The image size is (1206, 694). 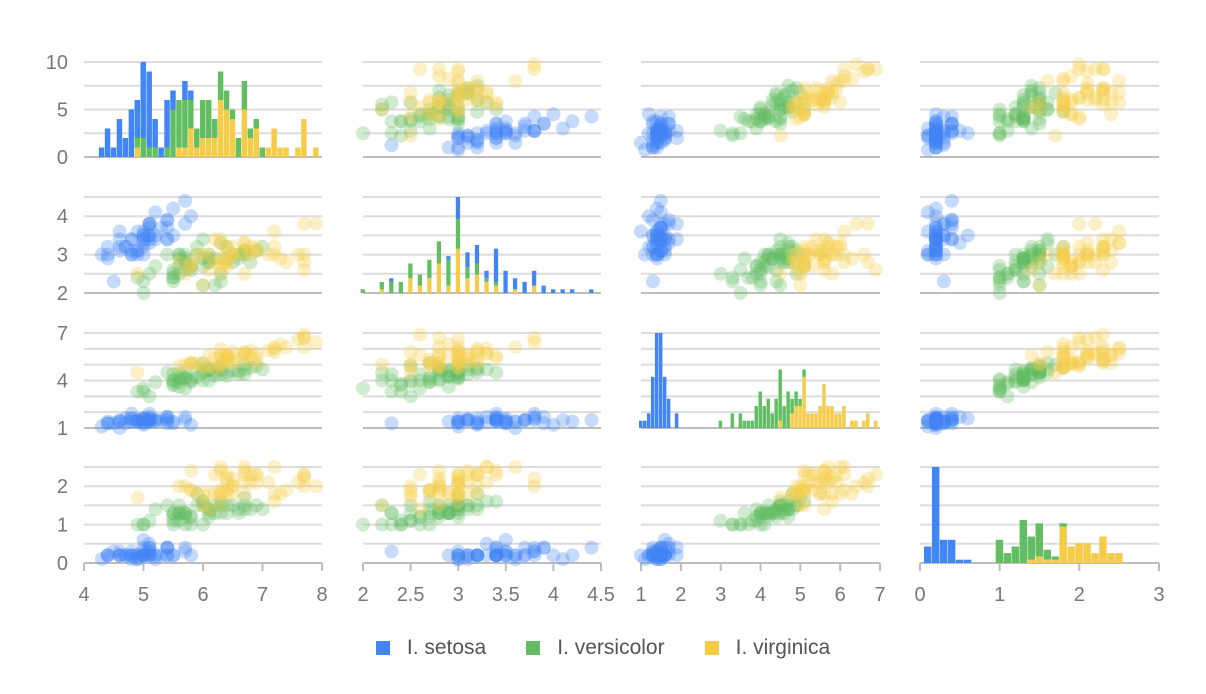 What do you see at coordinates (767, 648) in the screenshot?
I see `legend-item-virginica: I. virginica` at bounding box center [767, 648].